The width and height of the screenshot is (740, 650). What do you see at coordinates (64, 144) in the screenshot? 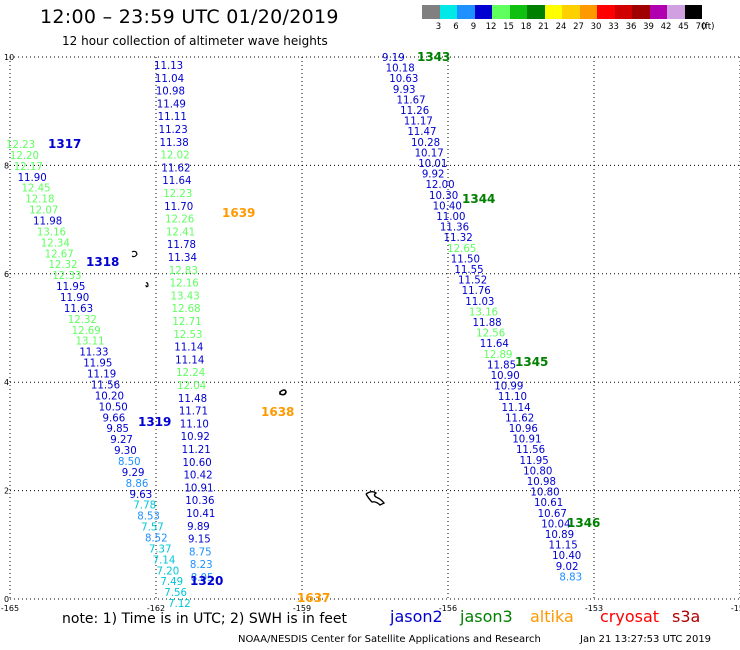
I see `pass-time-label: 1317` at bounding box center [64, 144].